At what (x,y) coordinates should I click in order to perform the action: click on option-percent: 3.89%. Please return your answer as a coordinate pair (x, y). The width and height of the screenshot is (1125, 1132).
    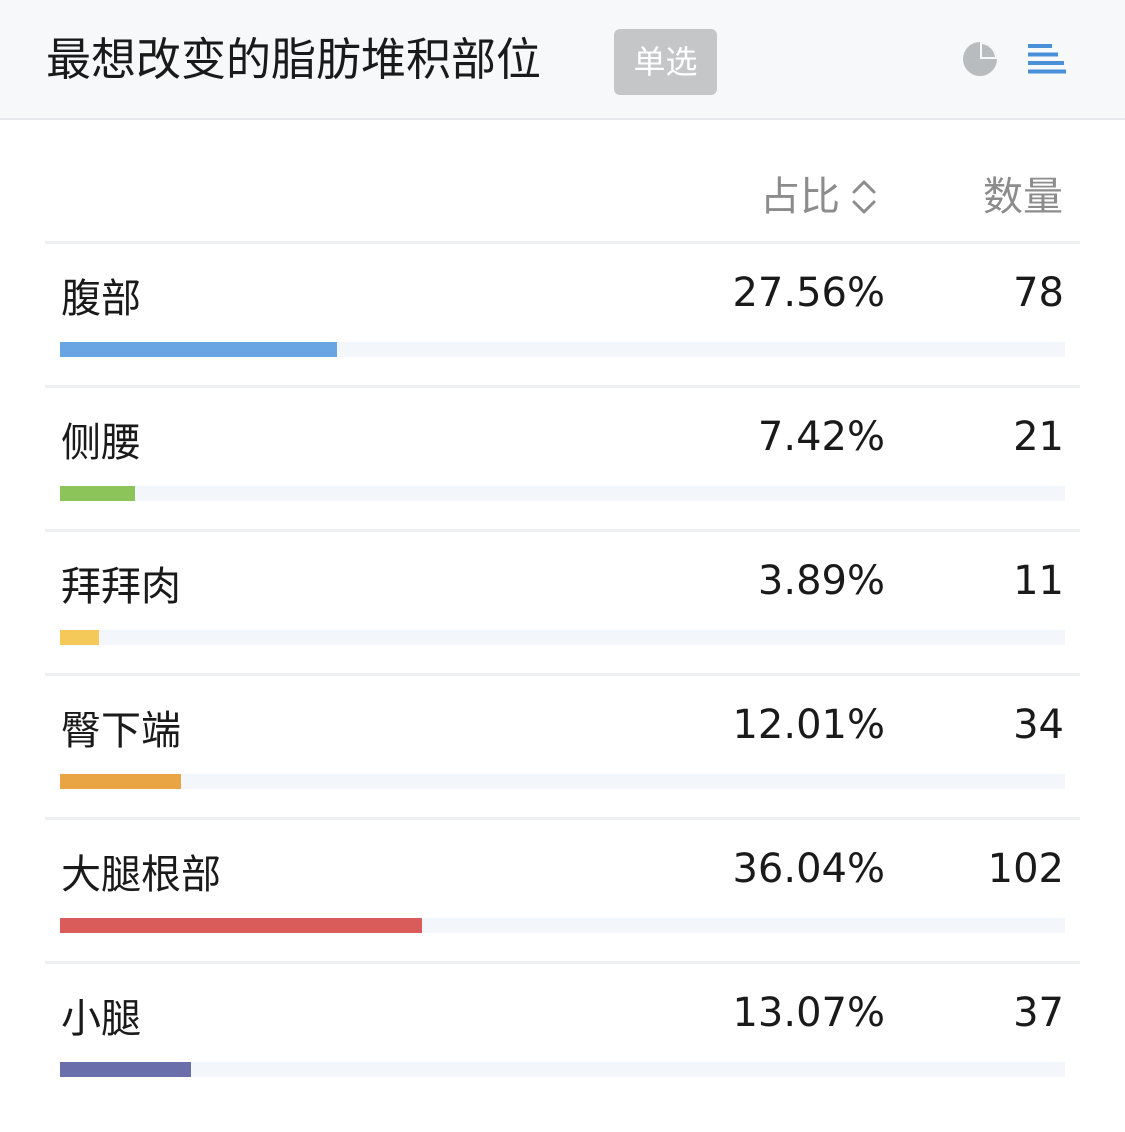
    Looking at the image, I should click on (821, 581).